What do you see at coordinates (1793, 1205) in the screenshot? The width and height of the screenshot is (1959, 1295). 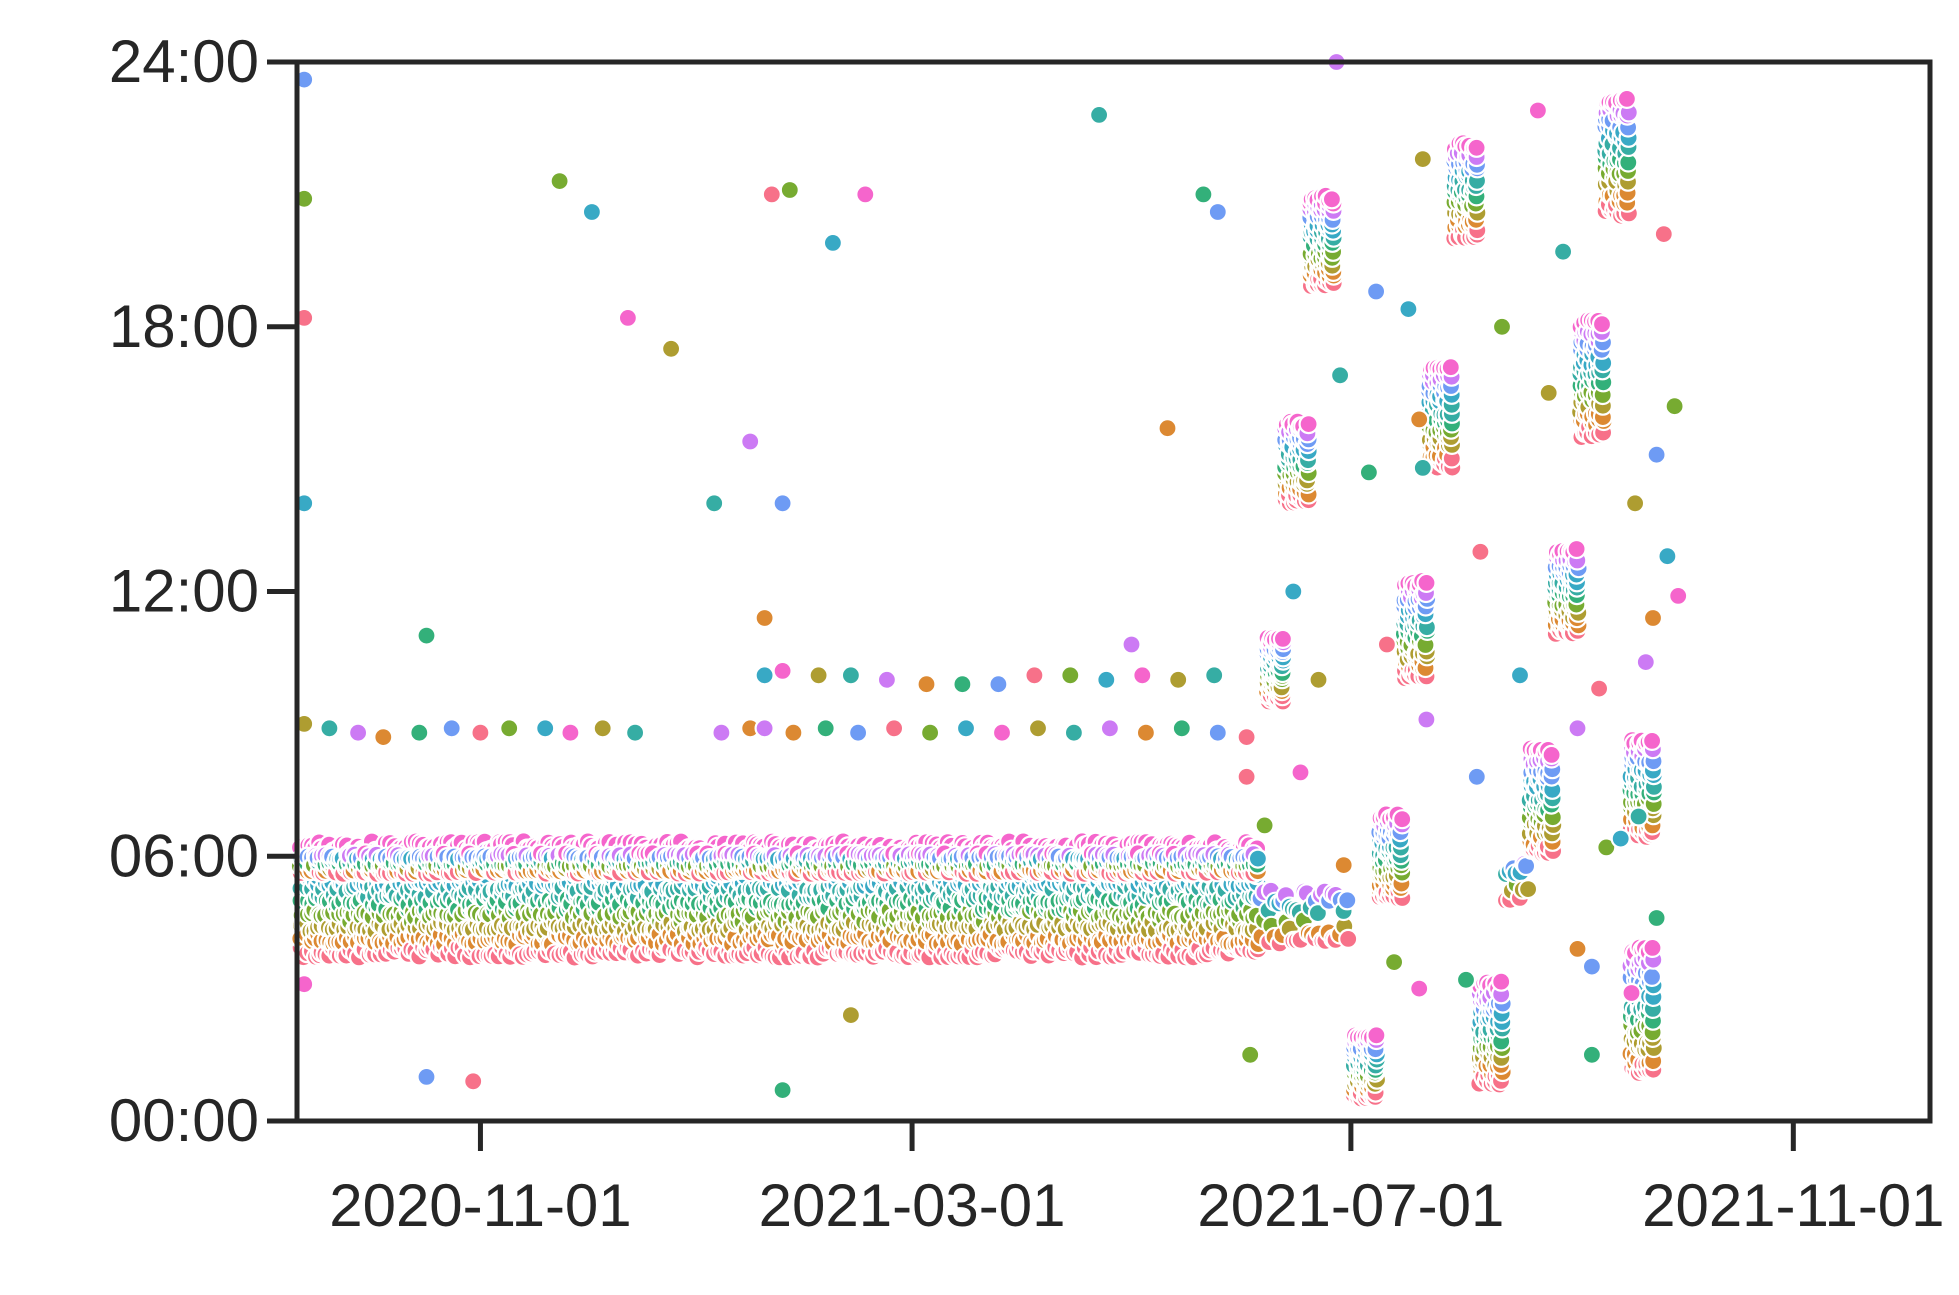 I see `x-tick-label: 2021-11-01` at bounding box center [1793, 1205].